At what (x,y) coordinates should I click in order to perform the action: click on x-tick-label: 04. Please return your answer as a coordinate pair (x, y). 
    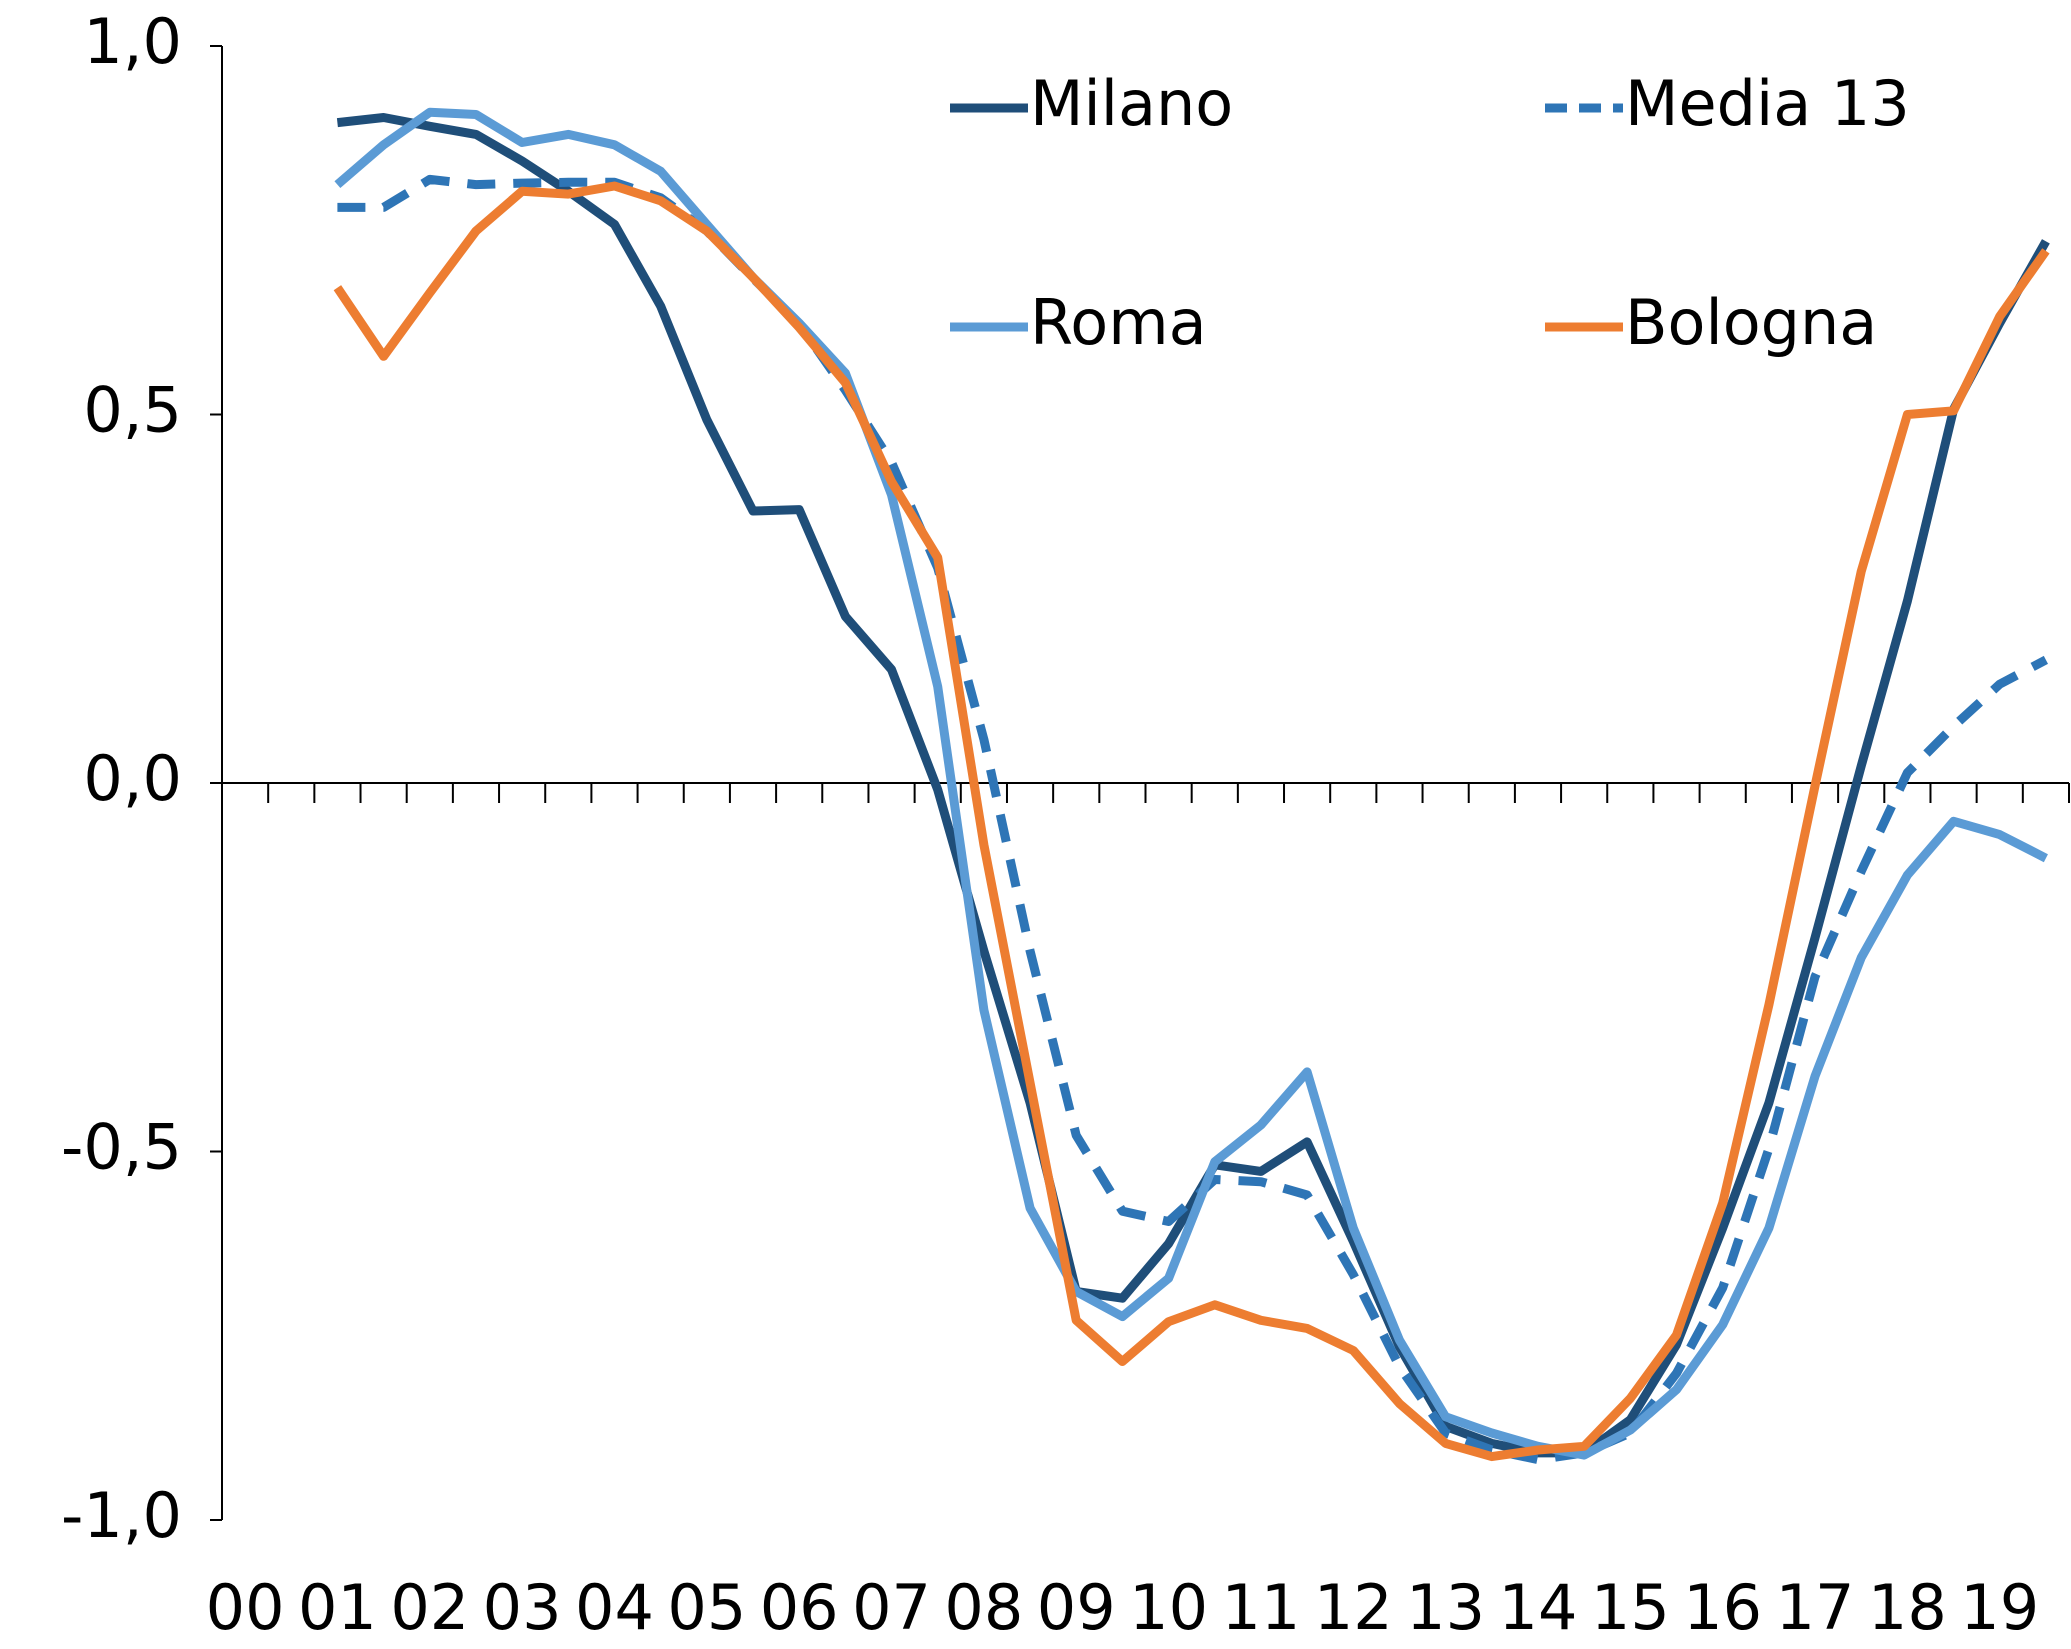
    Looking at the image, I should click on (614, 1607).